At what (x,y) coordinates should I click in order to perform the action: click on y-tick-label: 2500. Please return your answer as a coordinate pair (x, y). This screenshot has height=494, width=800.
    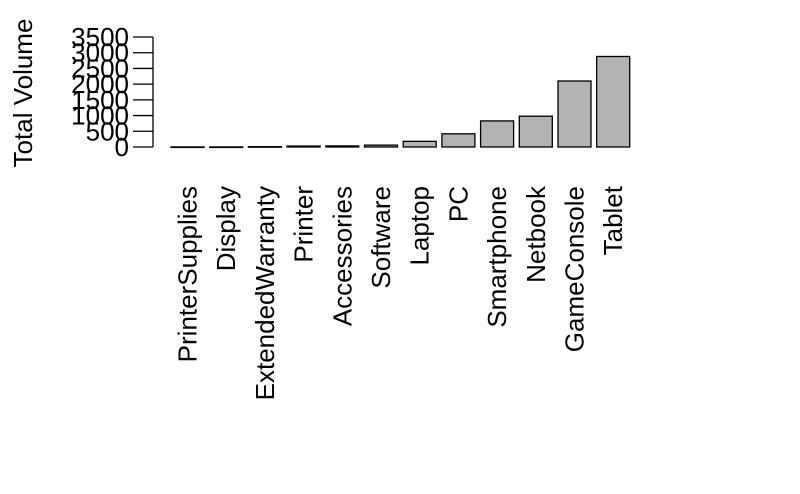
    Looking at the image, I should click on (100, 68).